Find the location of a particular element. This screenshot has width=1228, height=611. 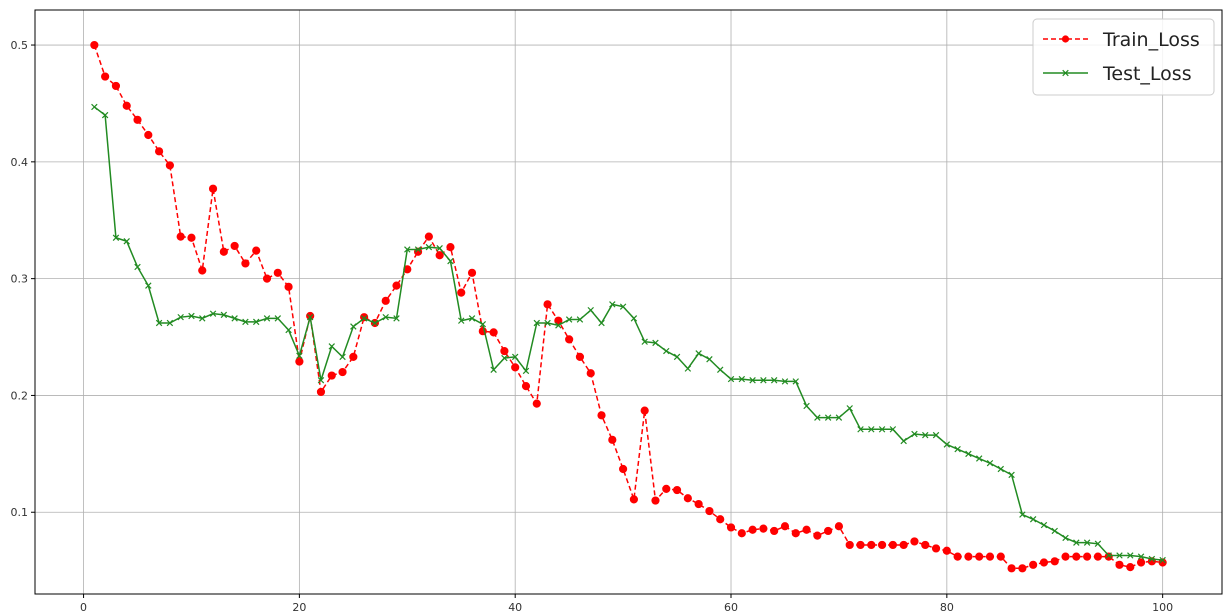

legend-label: Test_Loss is located at coordinates (1147, 74).